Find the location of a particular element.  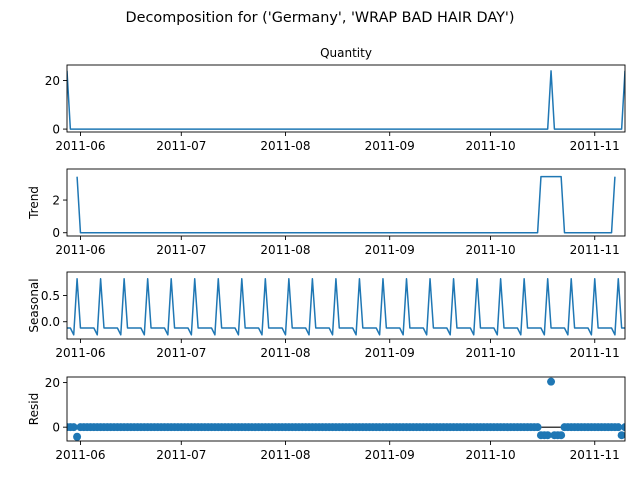

seasonal-x-tick-label: 2011-07 is located at coordinates (181, 353).